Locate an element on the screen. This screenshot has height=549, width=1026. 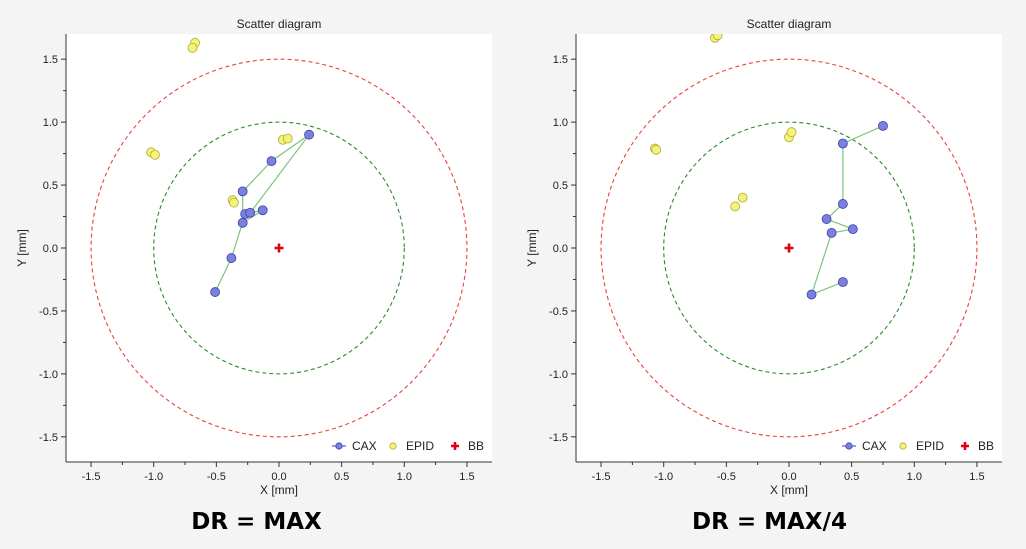
caption-right: DR = MAX/4 is located at coordinates (769, 522).